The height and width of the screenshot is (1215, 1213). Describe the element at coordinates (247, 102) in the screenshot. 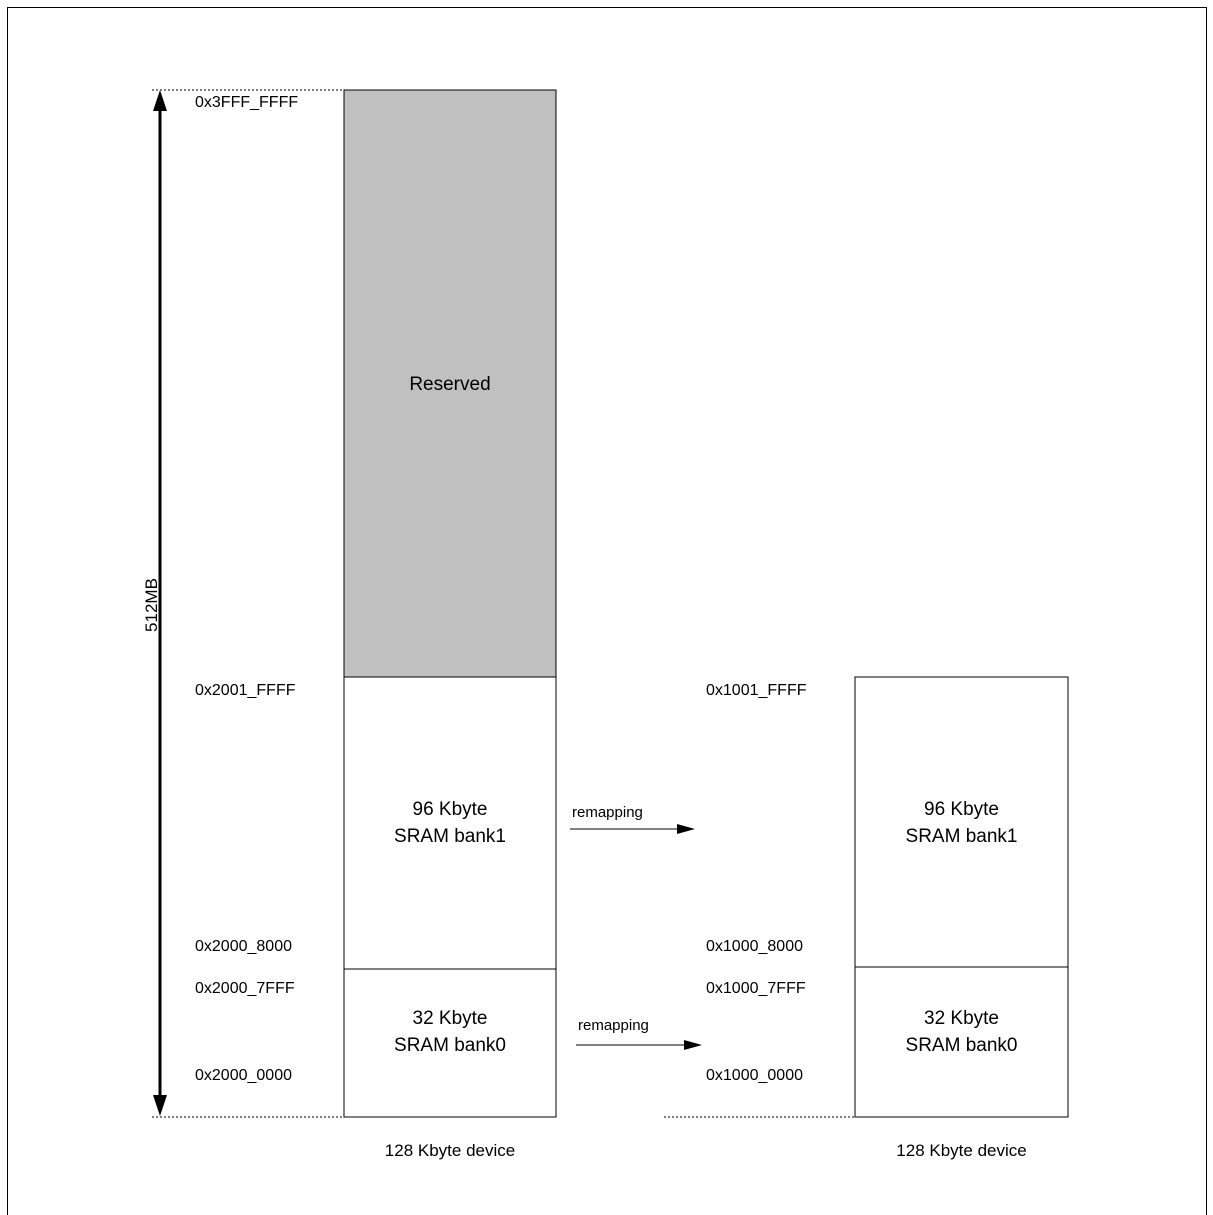

I see `address-top: 0x3FFF_FFFF` at that location.